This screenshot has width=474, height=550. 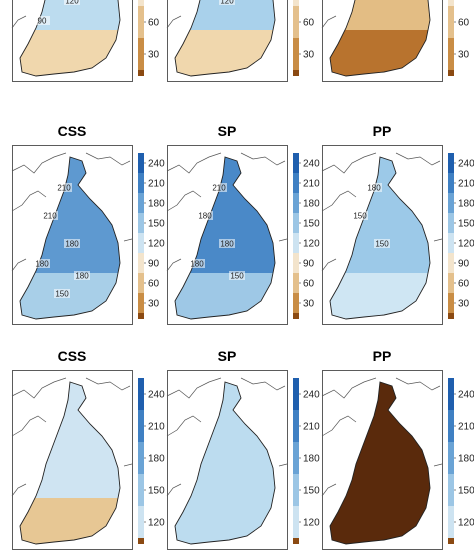 I want to click on map-plot: 210 210 180 180 180 150 240 210 180 150 120 90 60 30, so click(x=88, y=235).